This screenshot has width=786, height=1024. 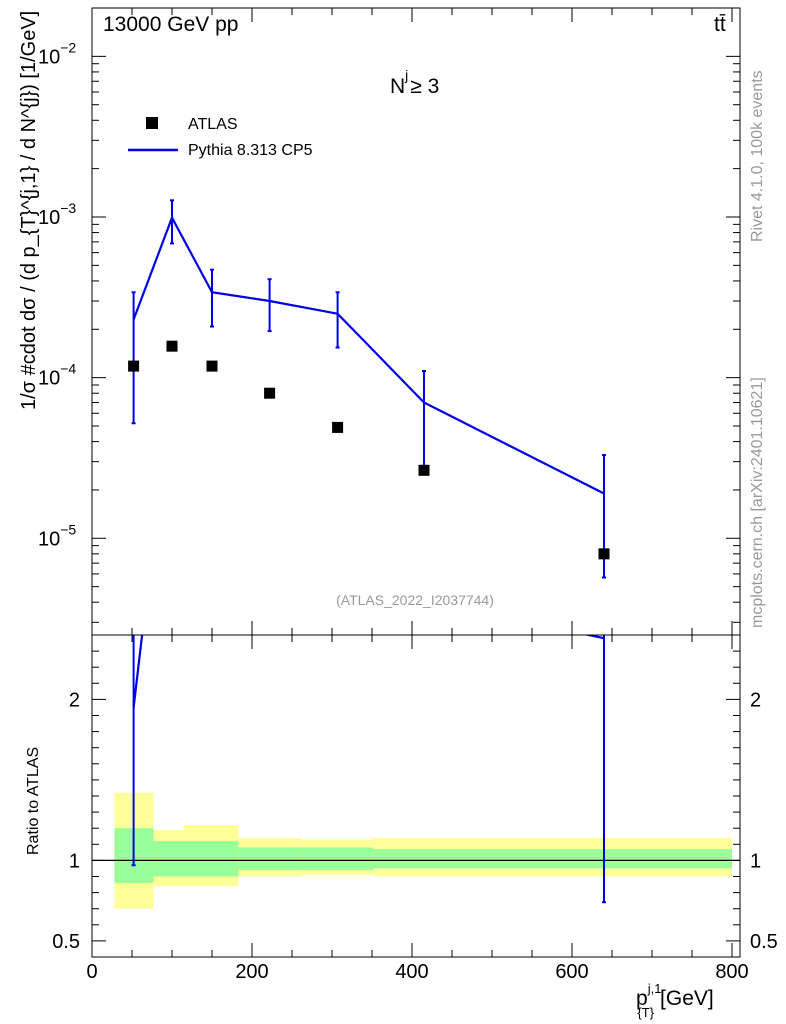 What do you see at coordinates (645, 1012) in the screenshot?
I see `xlabel-sub: {T}` at bounding box center [645, 1012].